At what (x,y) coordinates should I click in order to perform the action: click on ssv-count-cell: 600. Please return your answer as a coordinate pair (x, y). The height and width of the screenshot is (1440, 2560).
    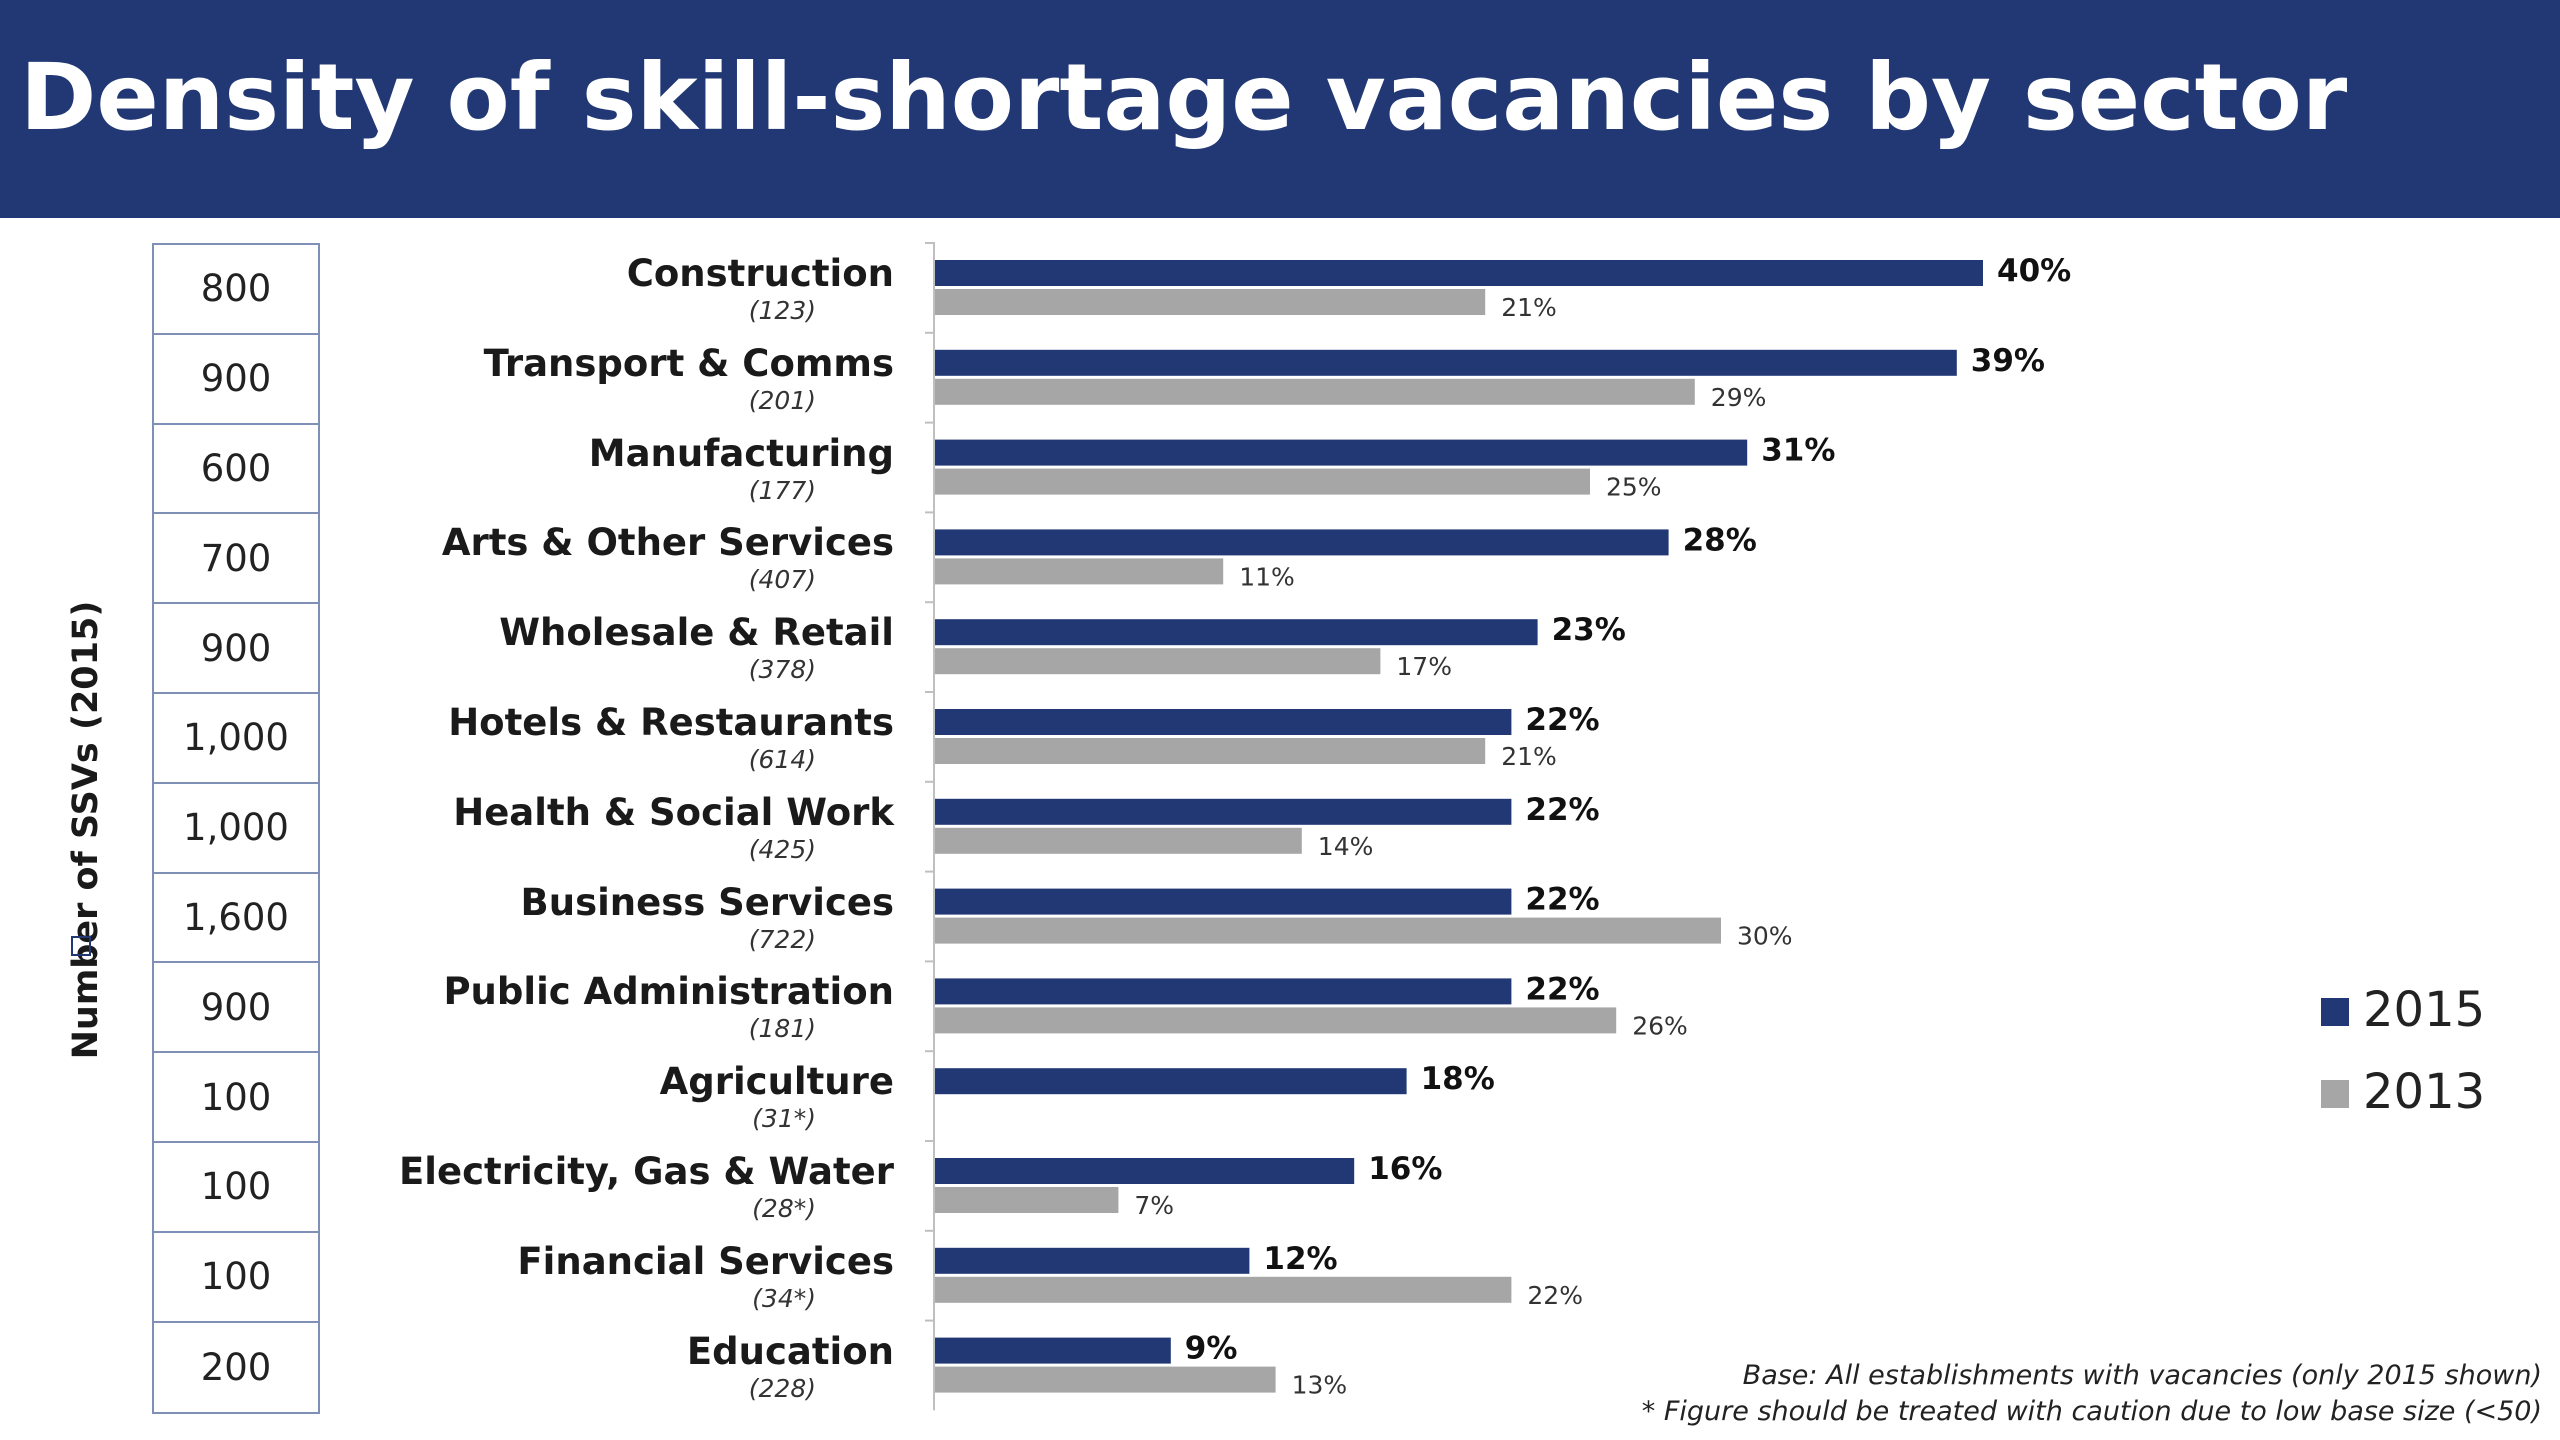
    Looking at the image, I should click on (236, 470).